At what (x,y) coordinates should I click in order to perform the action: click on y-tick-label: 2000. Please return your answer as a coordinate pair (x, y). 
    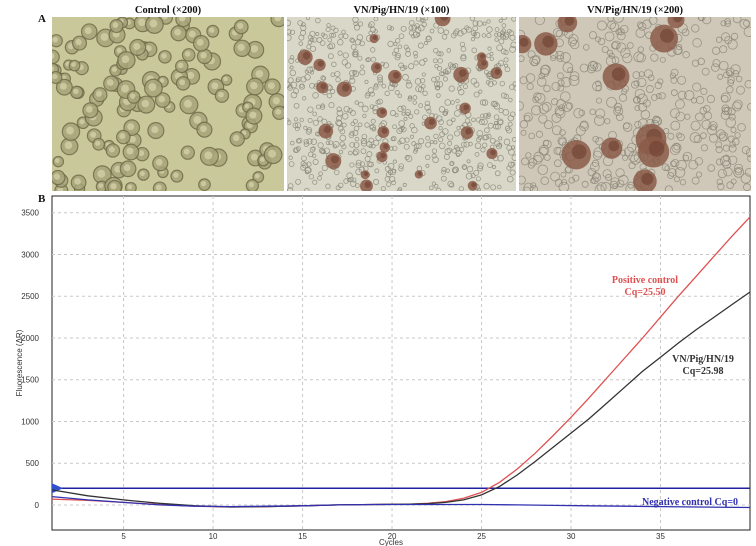
    Looking at the image, I should click on (30, 338).